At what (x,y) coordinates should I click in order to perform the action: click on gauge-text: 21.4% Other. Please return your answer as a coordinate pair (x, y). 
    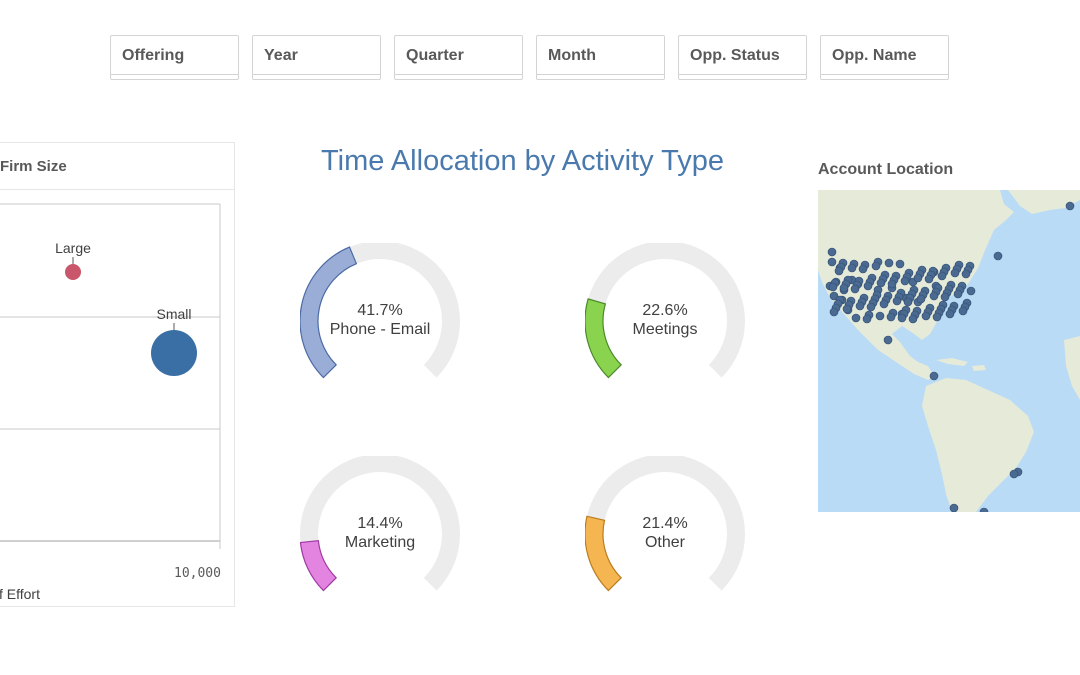
    Looking at the image, I should click on (665, 533).